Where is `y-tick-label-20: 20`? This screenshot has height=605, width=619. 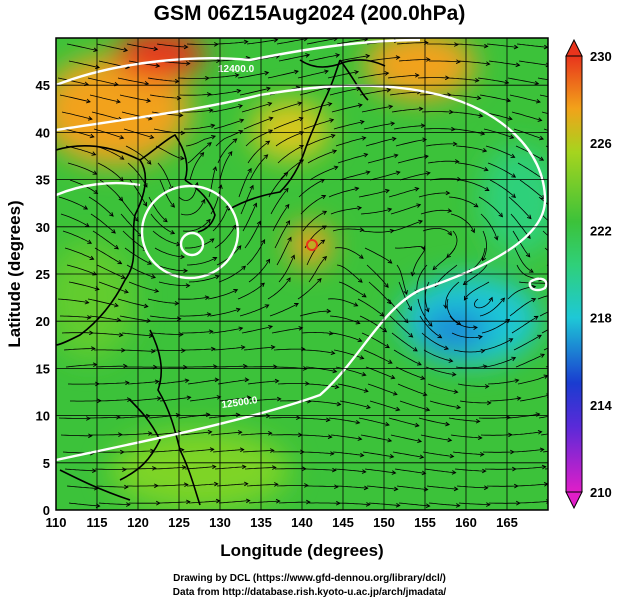 y-tick-label-20: 20 is located at coordinates (43, 321).